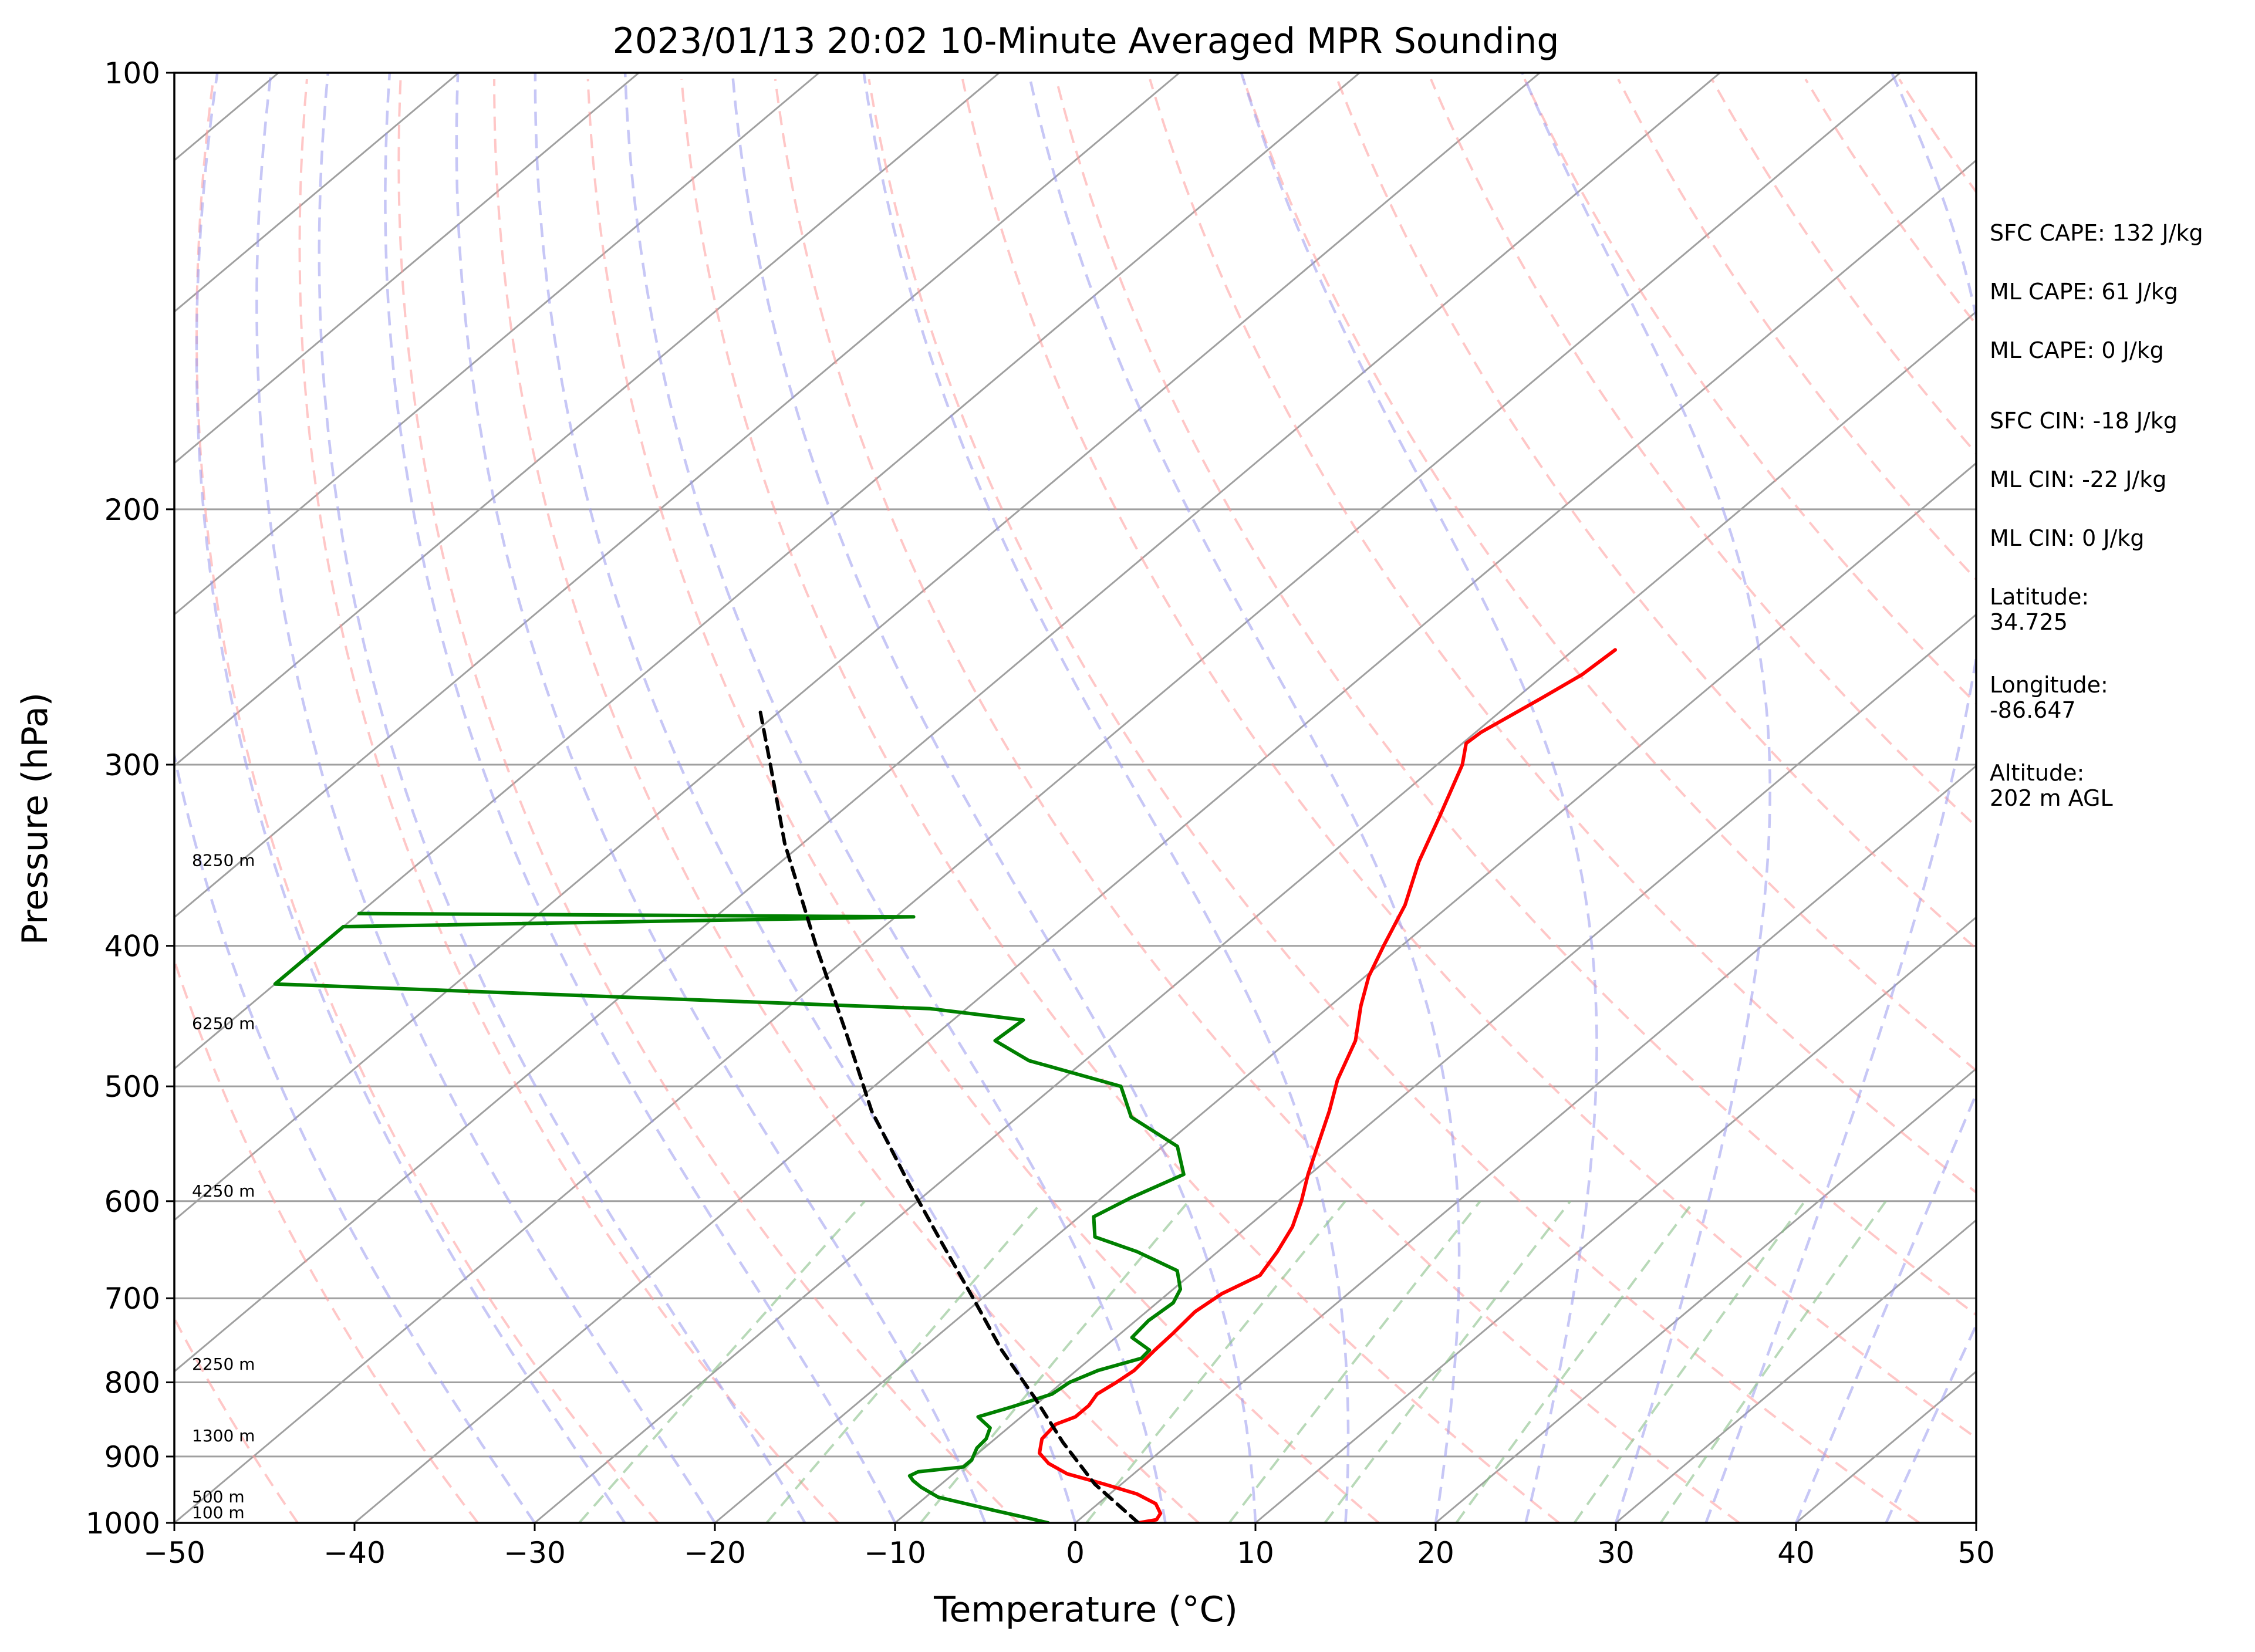 This screenshot has width=2255, height=1652. I want to click on x-tick-label: 10, so click(1255, 1553).